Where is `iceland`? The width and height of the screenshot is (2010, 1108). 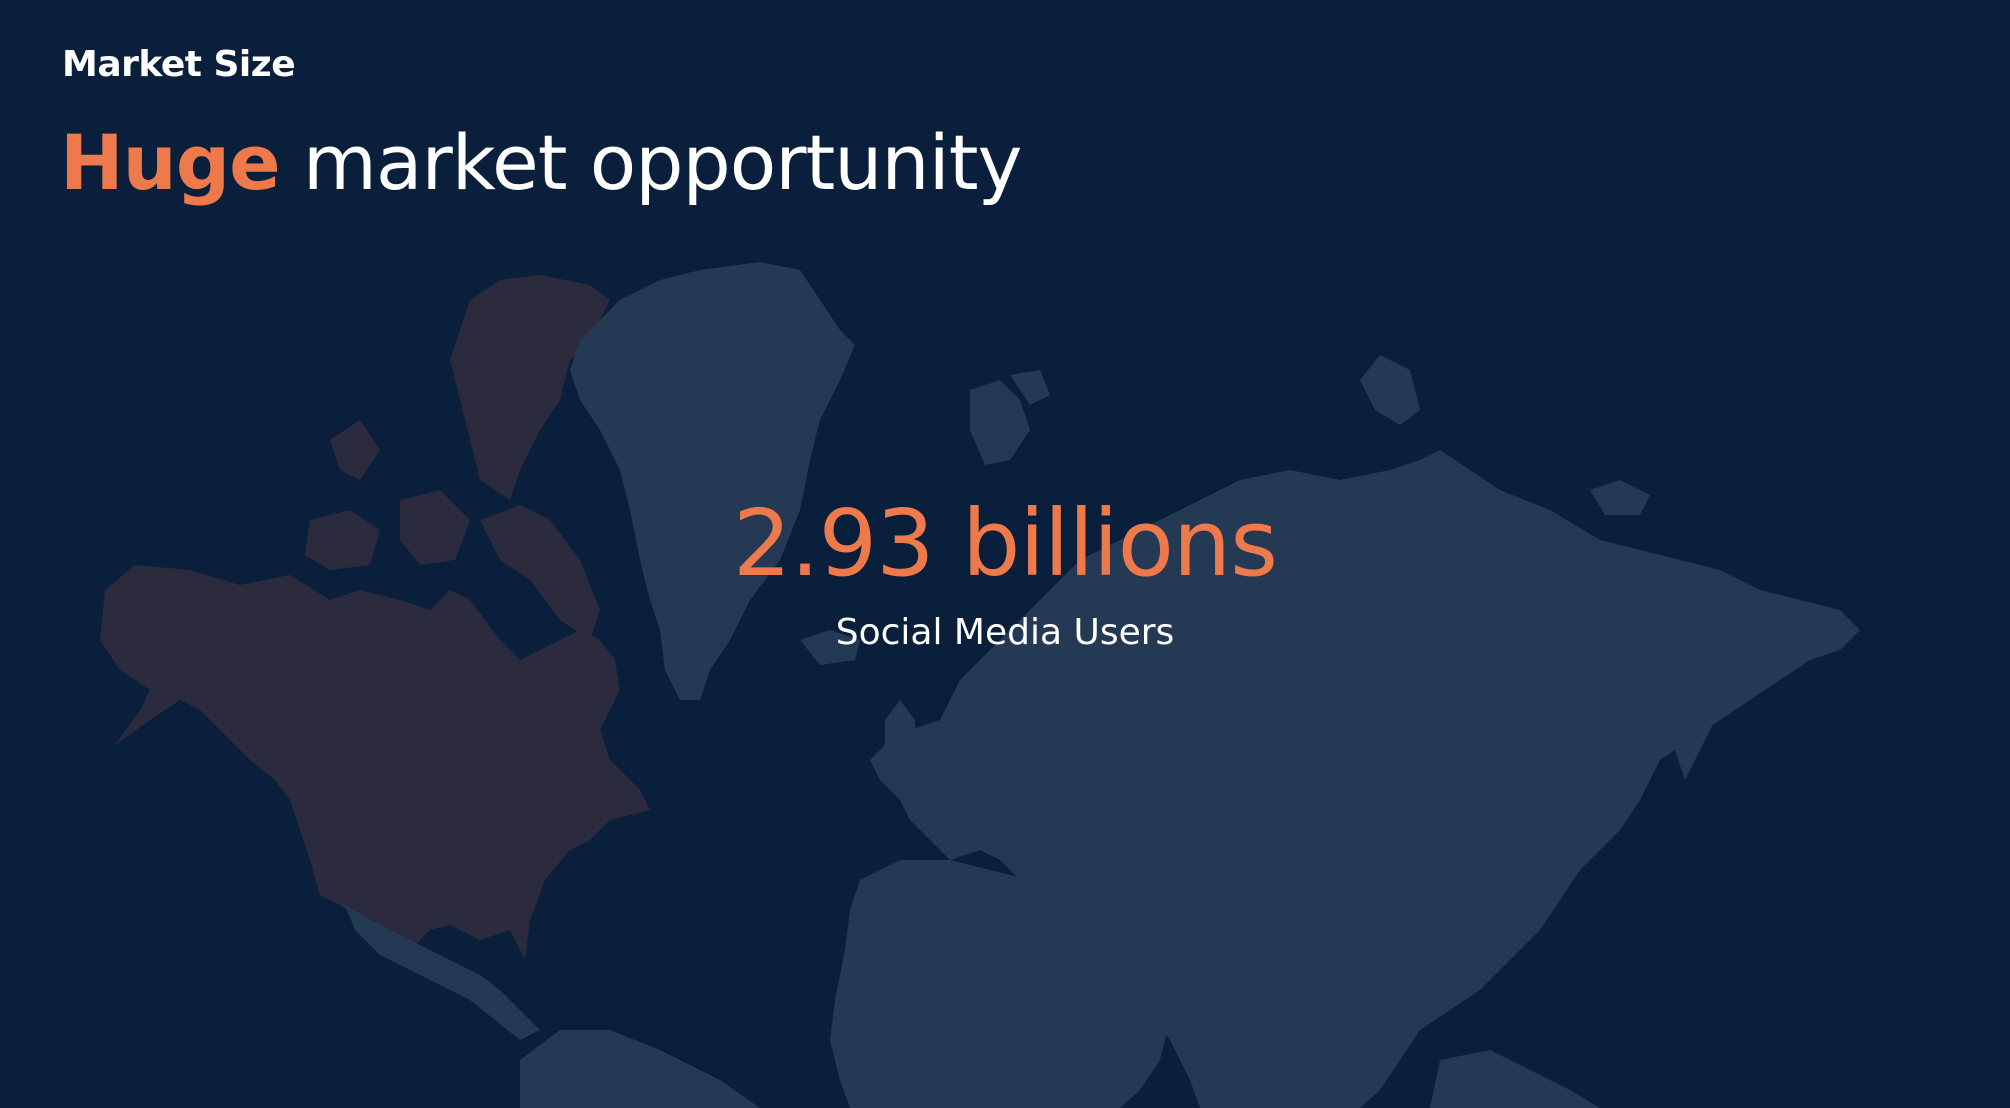
iceland is located at coordinates (830, 647).